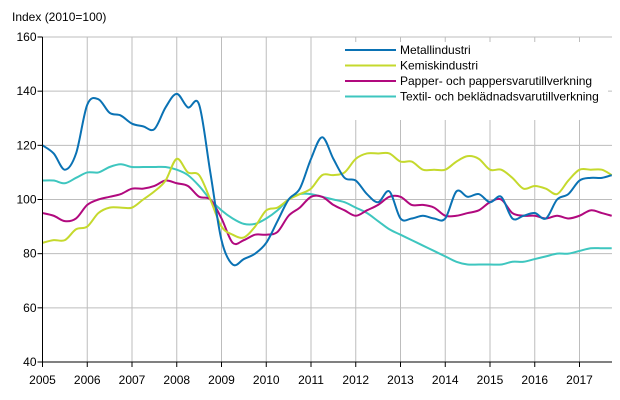 This screenshot has width=620, height=400. Describe the element at coordinates (132, 380) in the screenshot. I see `x-tick-label: 2007` at that location.